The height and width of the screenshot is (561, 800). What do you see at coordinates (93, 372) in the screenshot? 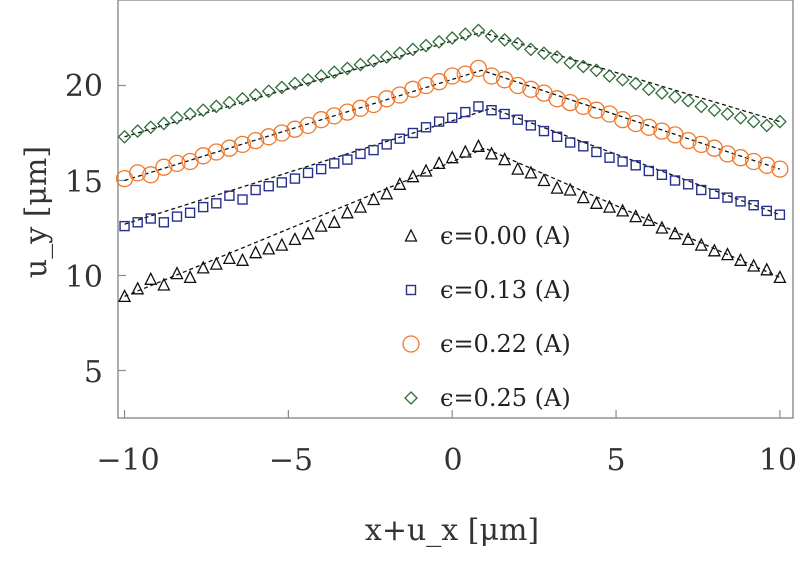
I see `y-tick-label-5: 5` at bounding box center [93, 372].